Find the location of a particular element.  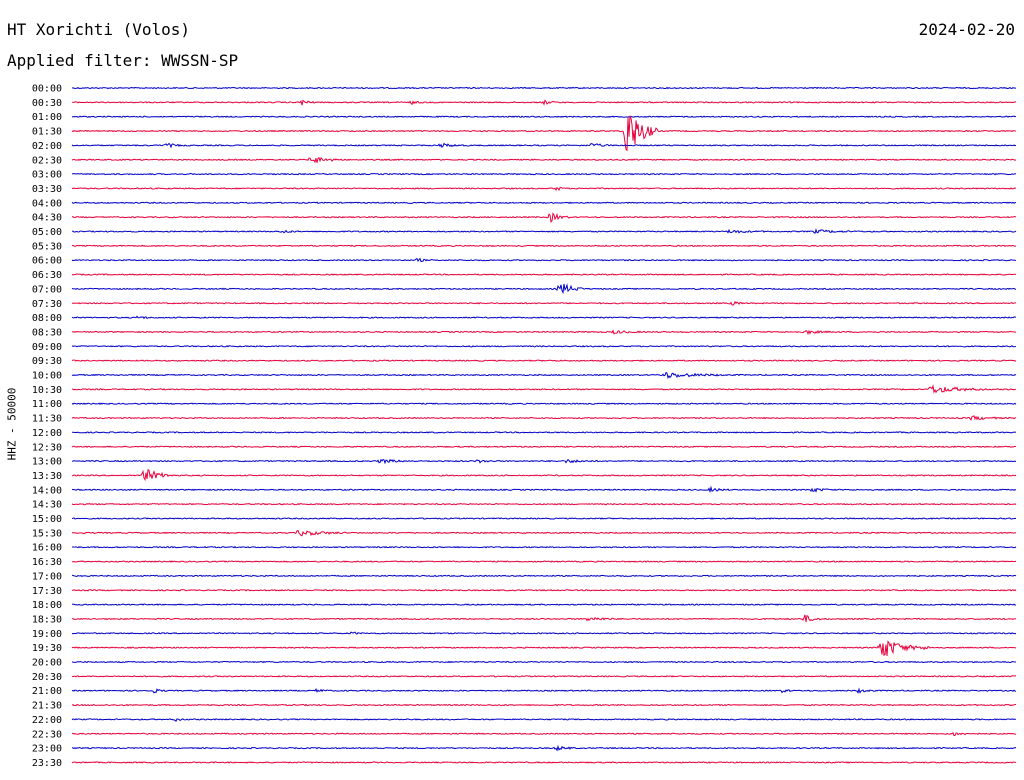

time-label: 14:30 is located at coordinates (47, 505).